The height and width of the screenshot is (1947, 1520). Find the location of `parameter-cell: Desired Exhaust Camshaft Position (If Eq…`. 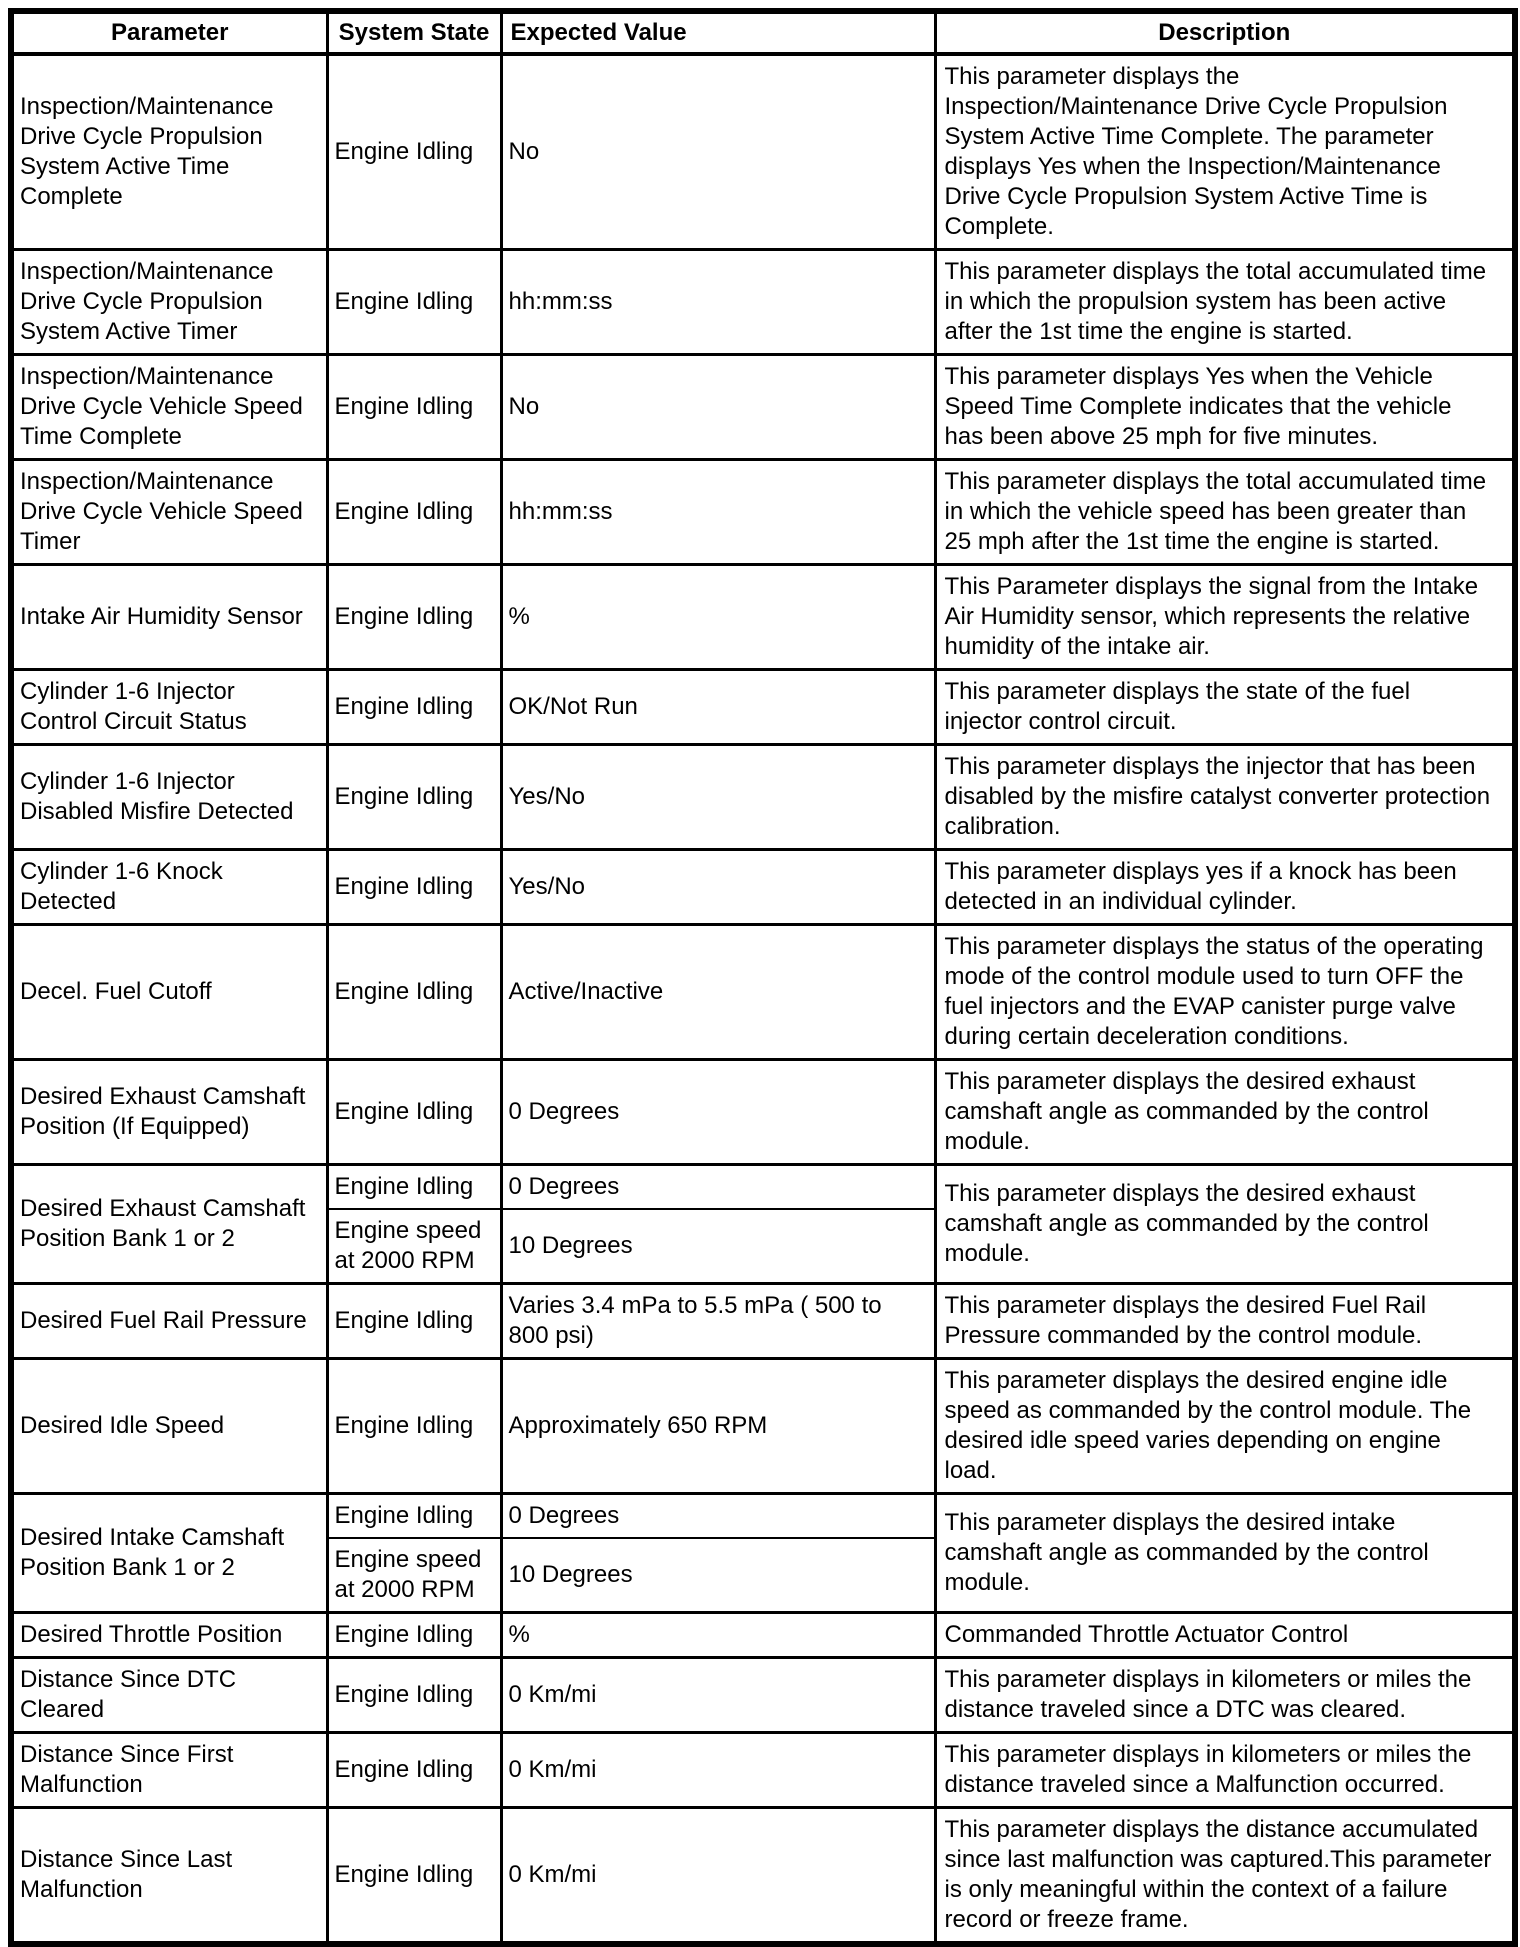

parameter-cell: Desired Exhaust Camshaft Position (If Eq… is located at coordinates (169, 1112).